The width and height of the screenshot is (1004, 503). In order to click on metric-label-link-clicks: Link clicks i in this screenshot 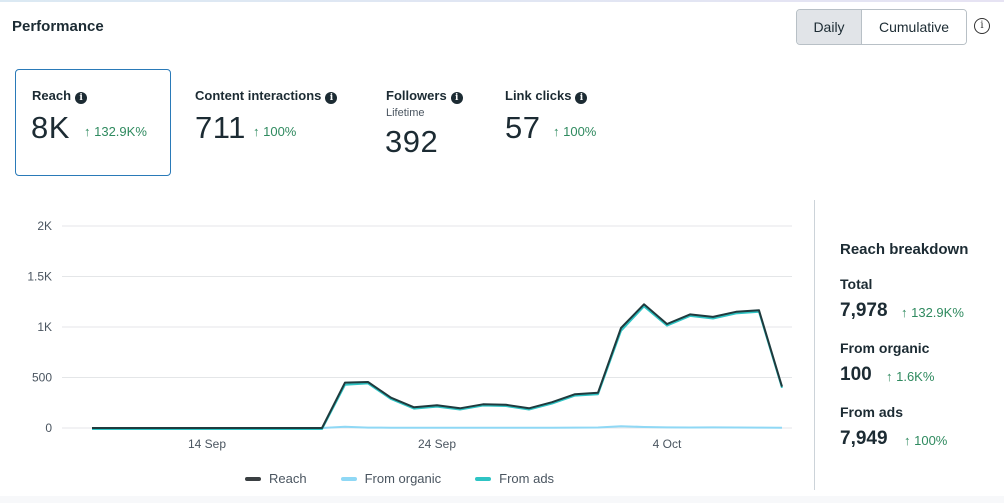, I will do `click(546, 96)`.